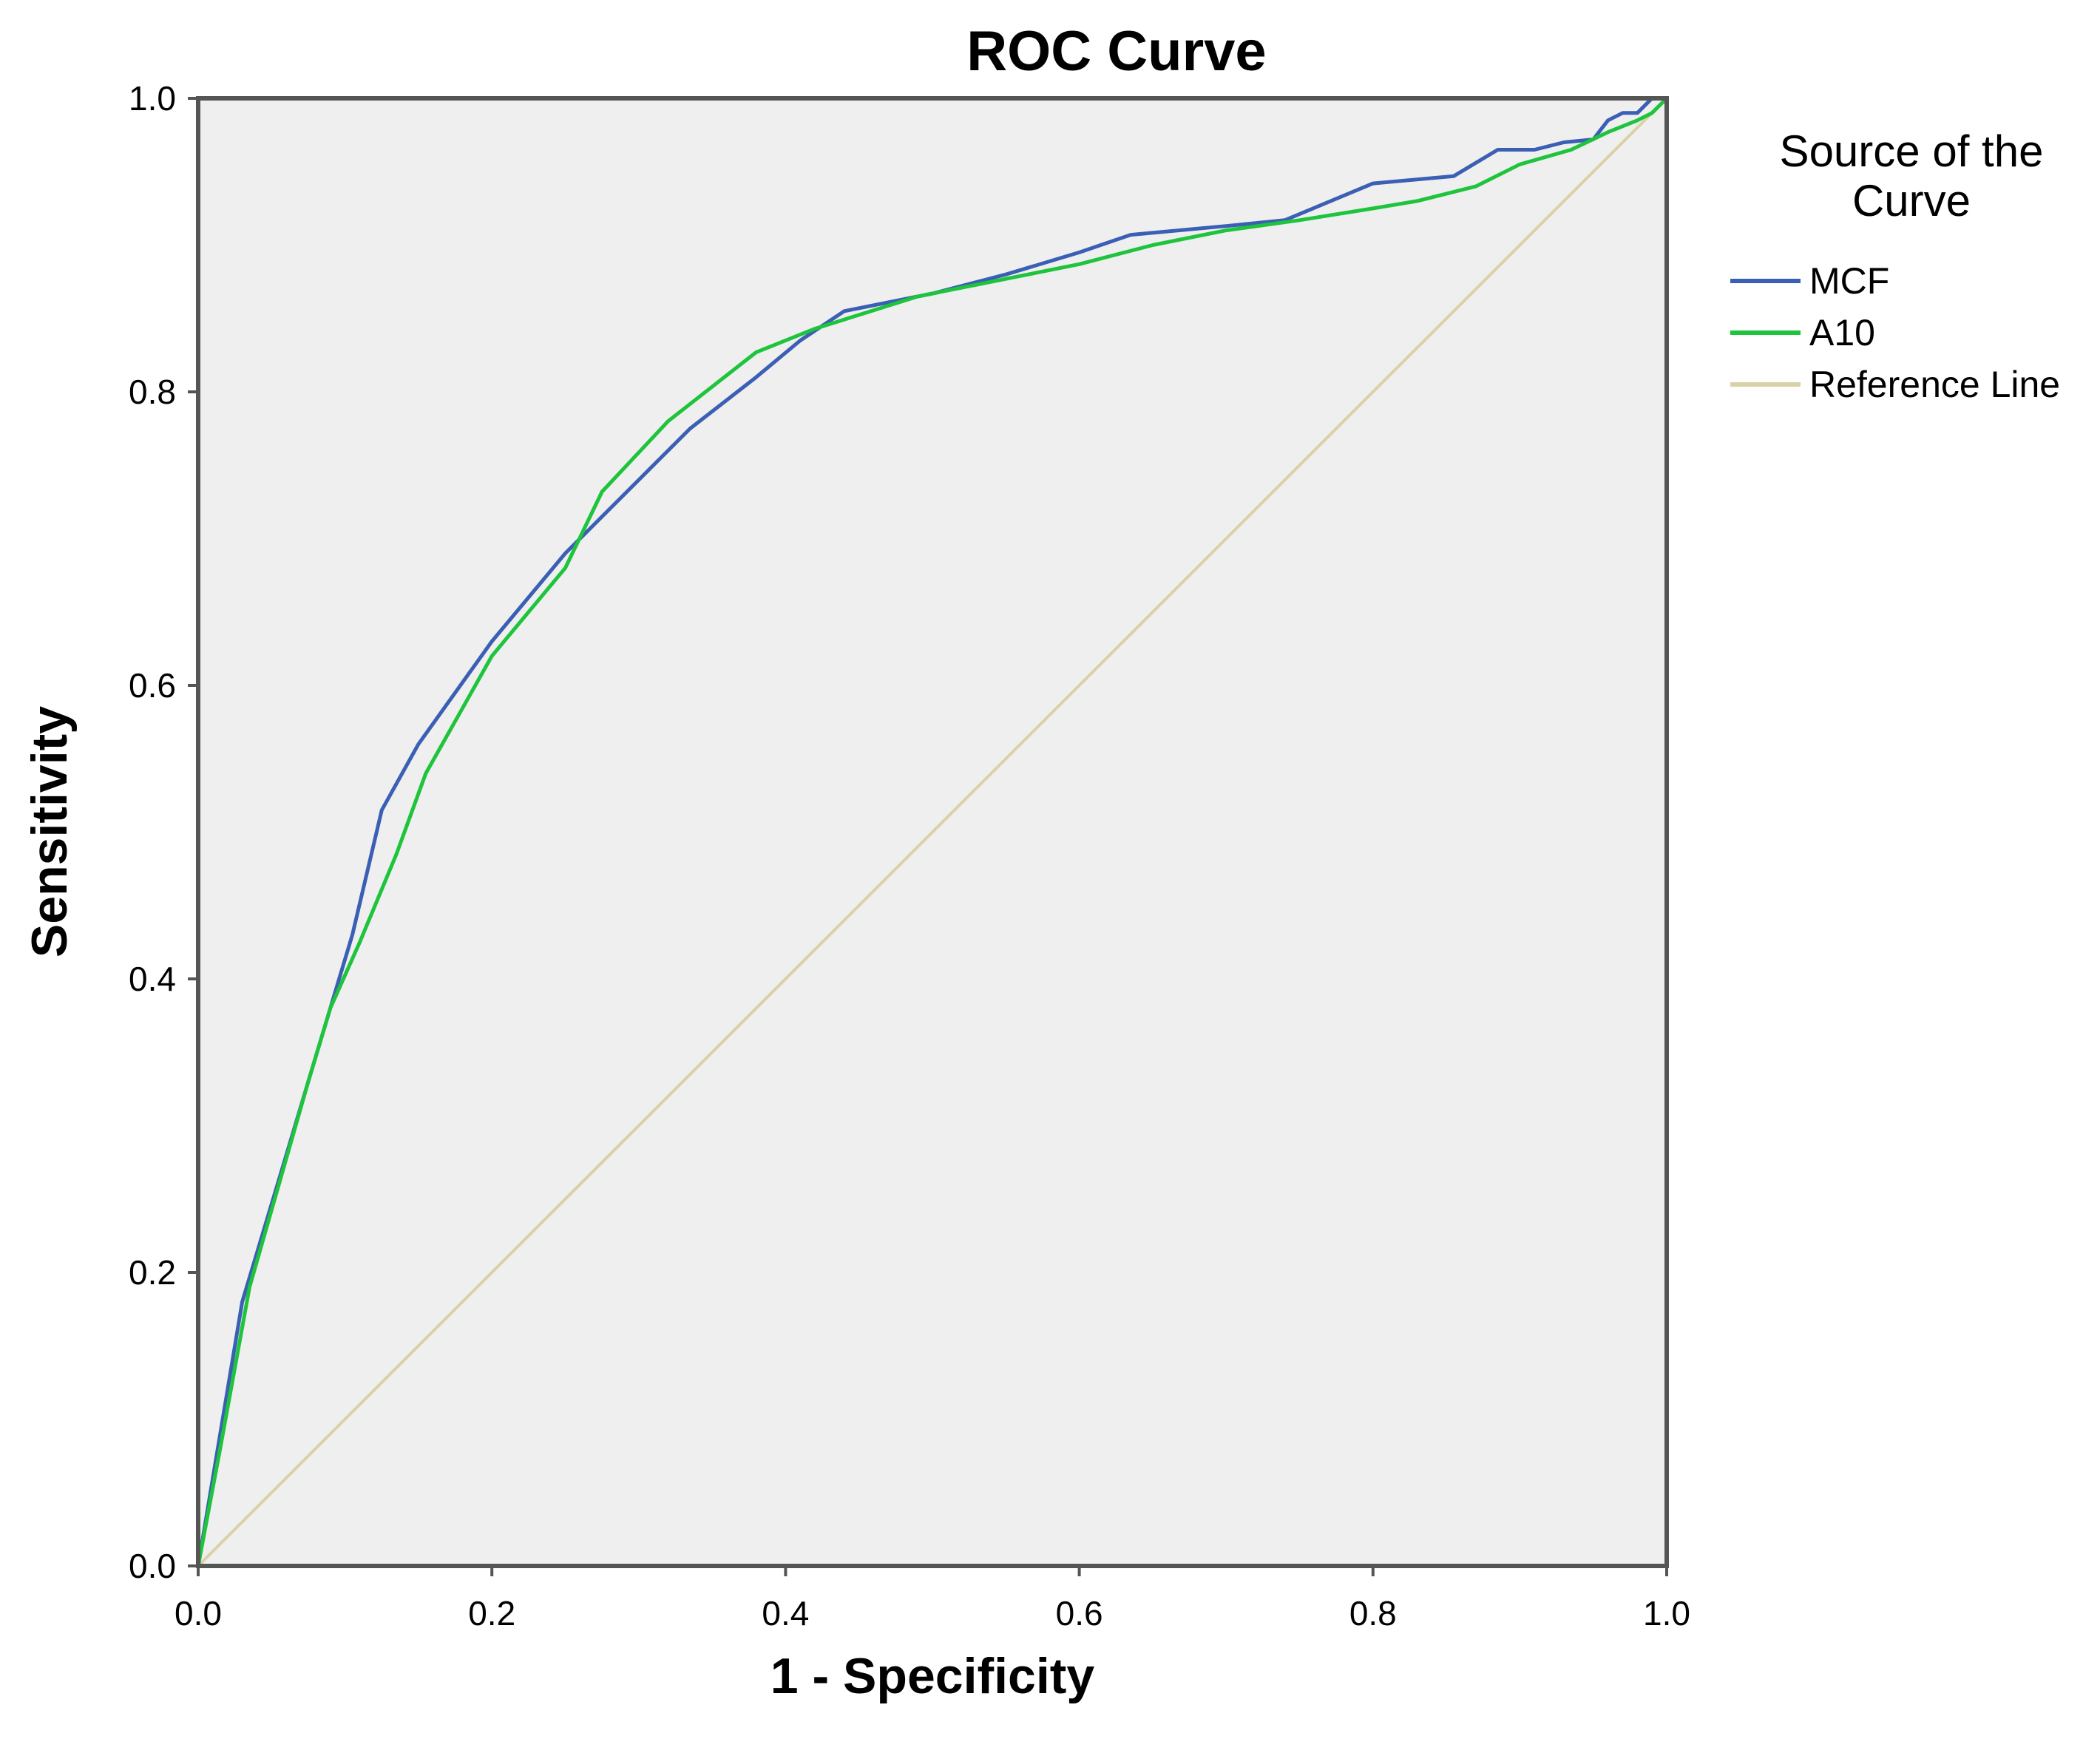 The image size is (2100, 1753). Describe the element at coordinates (152, 392) in the screenshot. I see `y-tick-label: 0.8` at that location.